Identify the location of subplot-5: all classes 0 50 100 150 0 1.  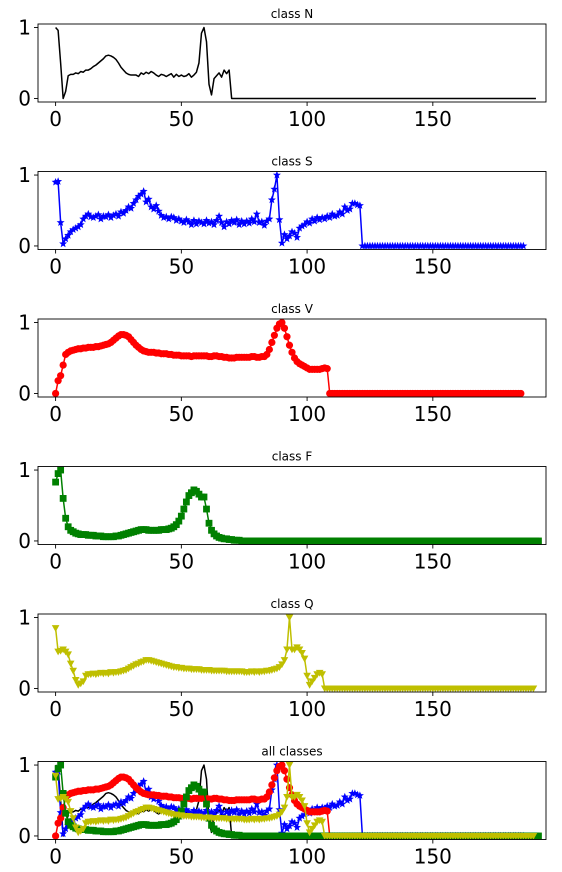
(282, 807).